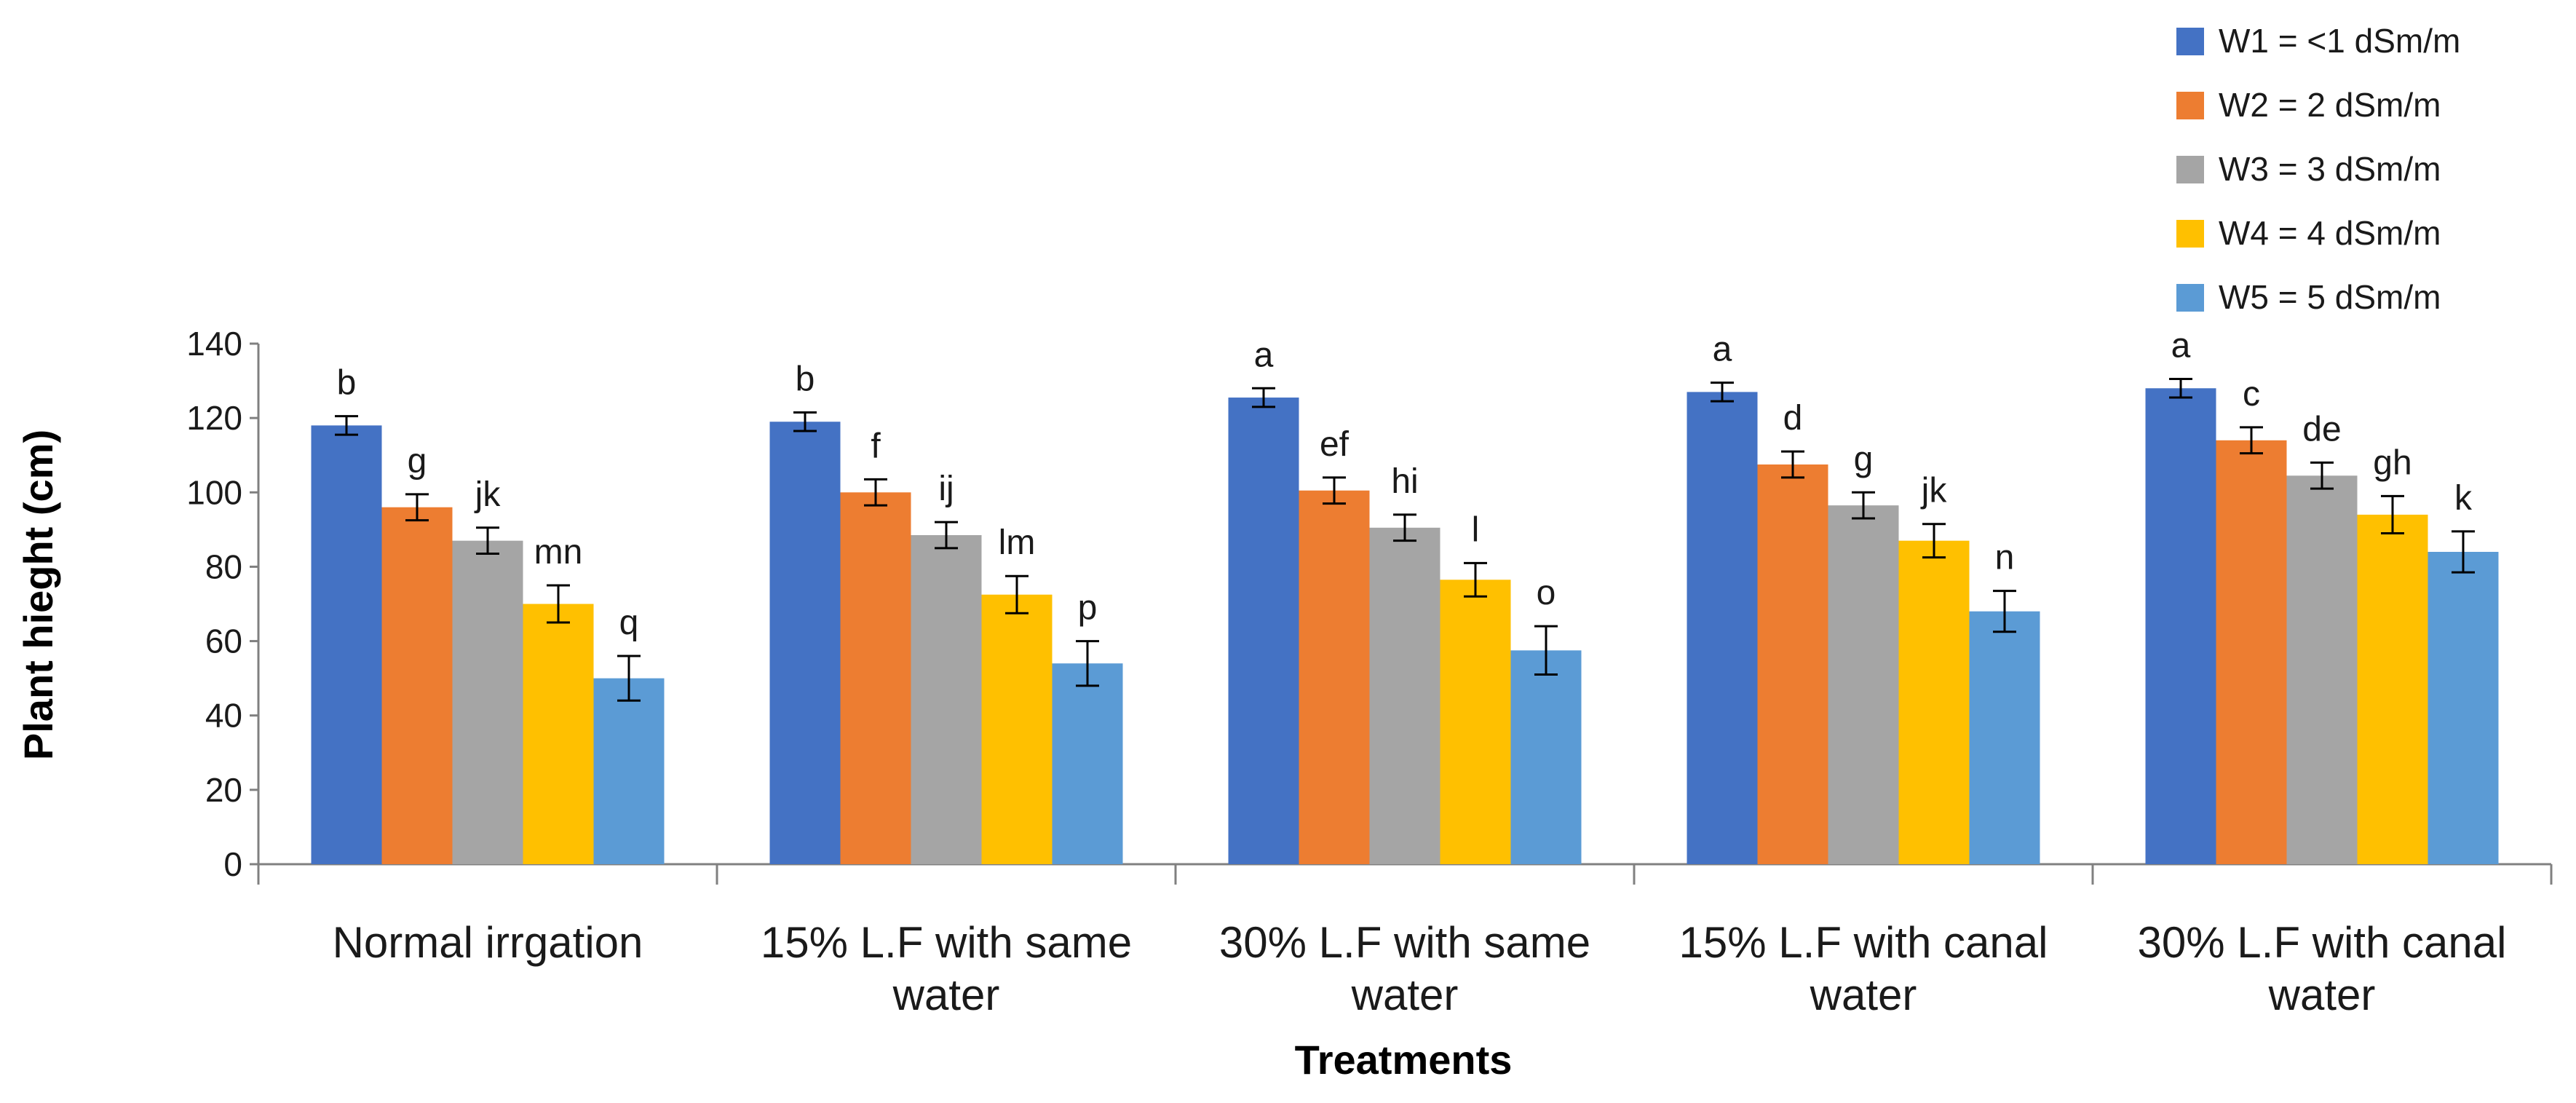 Image resolution: width=2576 pixels, height=1103 pixels. What do you see at coordinates (1404, 1060) in the screenshot?
I see `x-axis-title: Treatments` at bounding box center [1404, 1060].